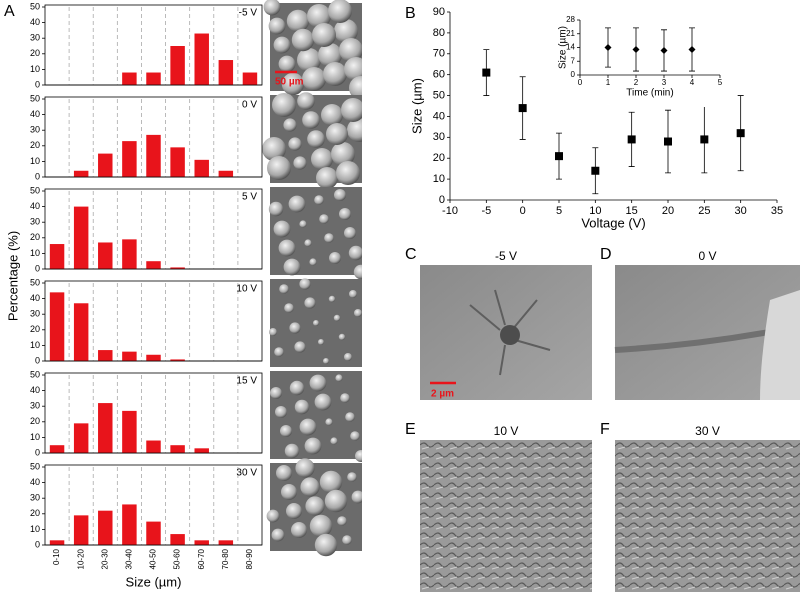 This screenshot has width=800, height=592. What do you see at coordinates (410, 429) in the screenshot?
I see `panel-letter: E` at bounding box center [410, 429].